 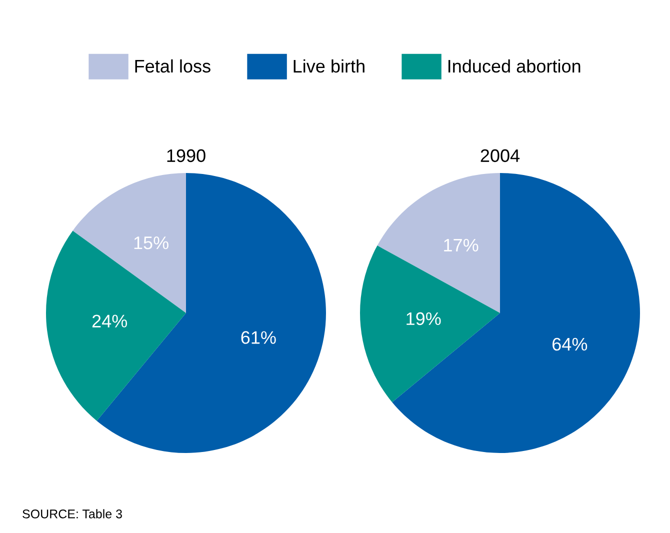 What do you see at coordinates (329, 66) in the screenshot?
I see `legend-label: Live birth` at bounding box center [329, 66].